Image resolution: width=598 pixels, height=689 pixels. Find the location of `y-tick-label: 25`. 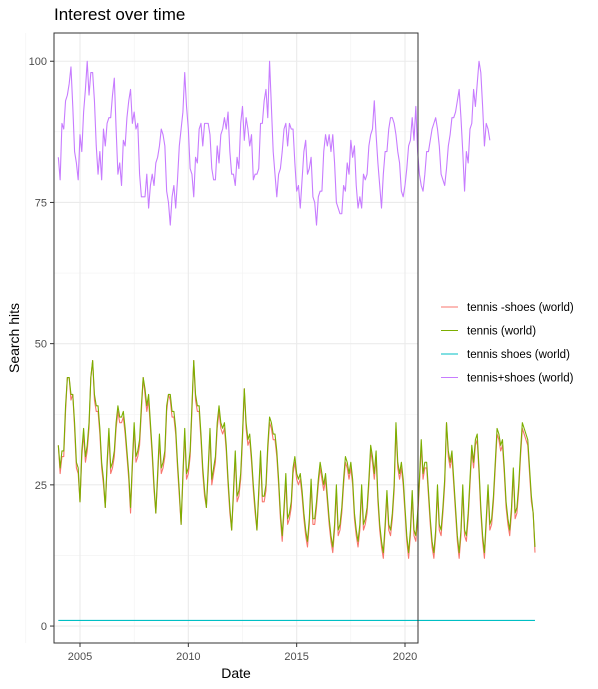

y-tick-label: 25 is located at coordinates (41, 486).